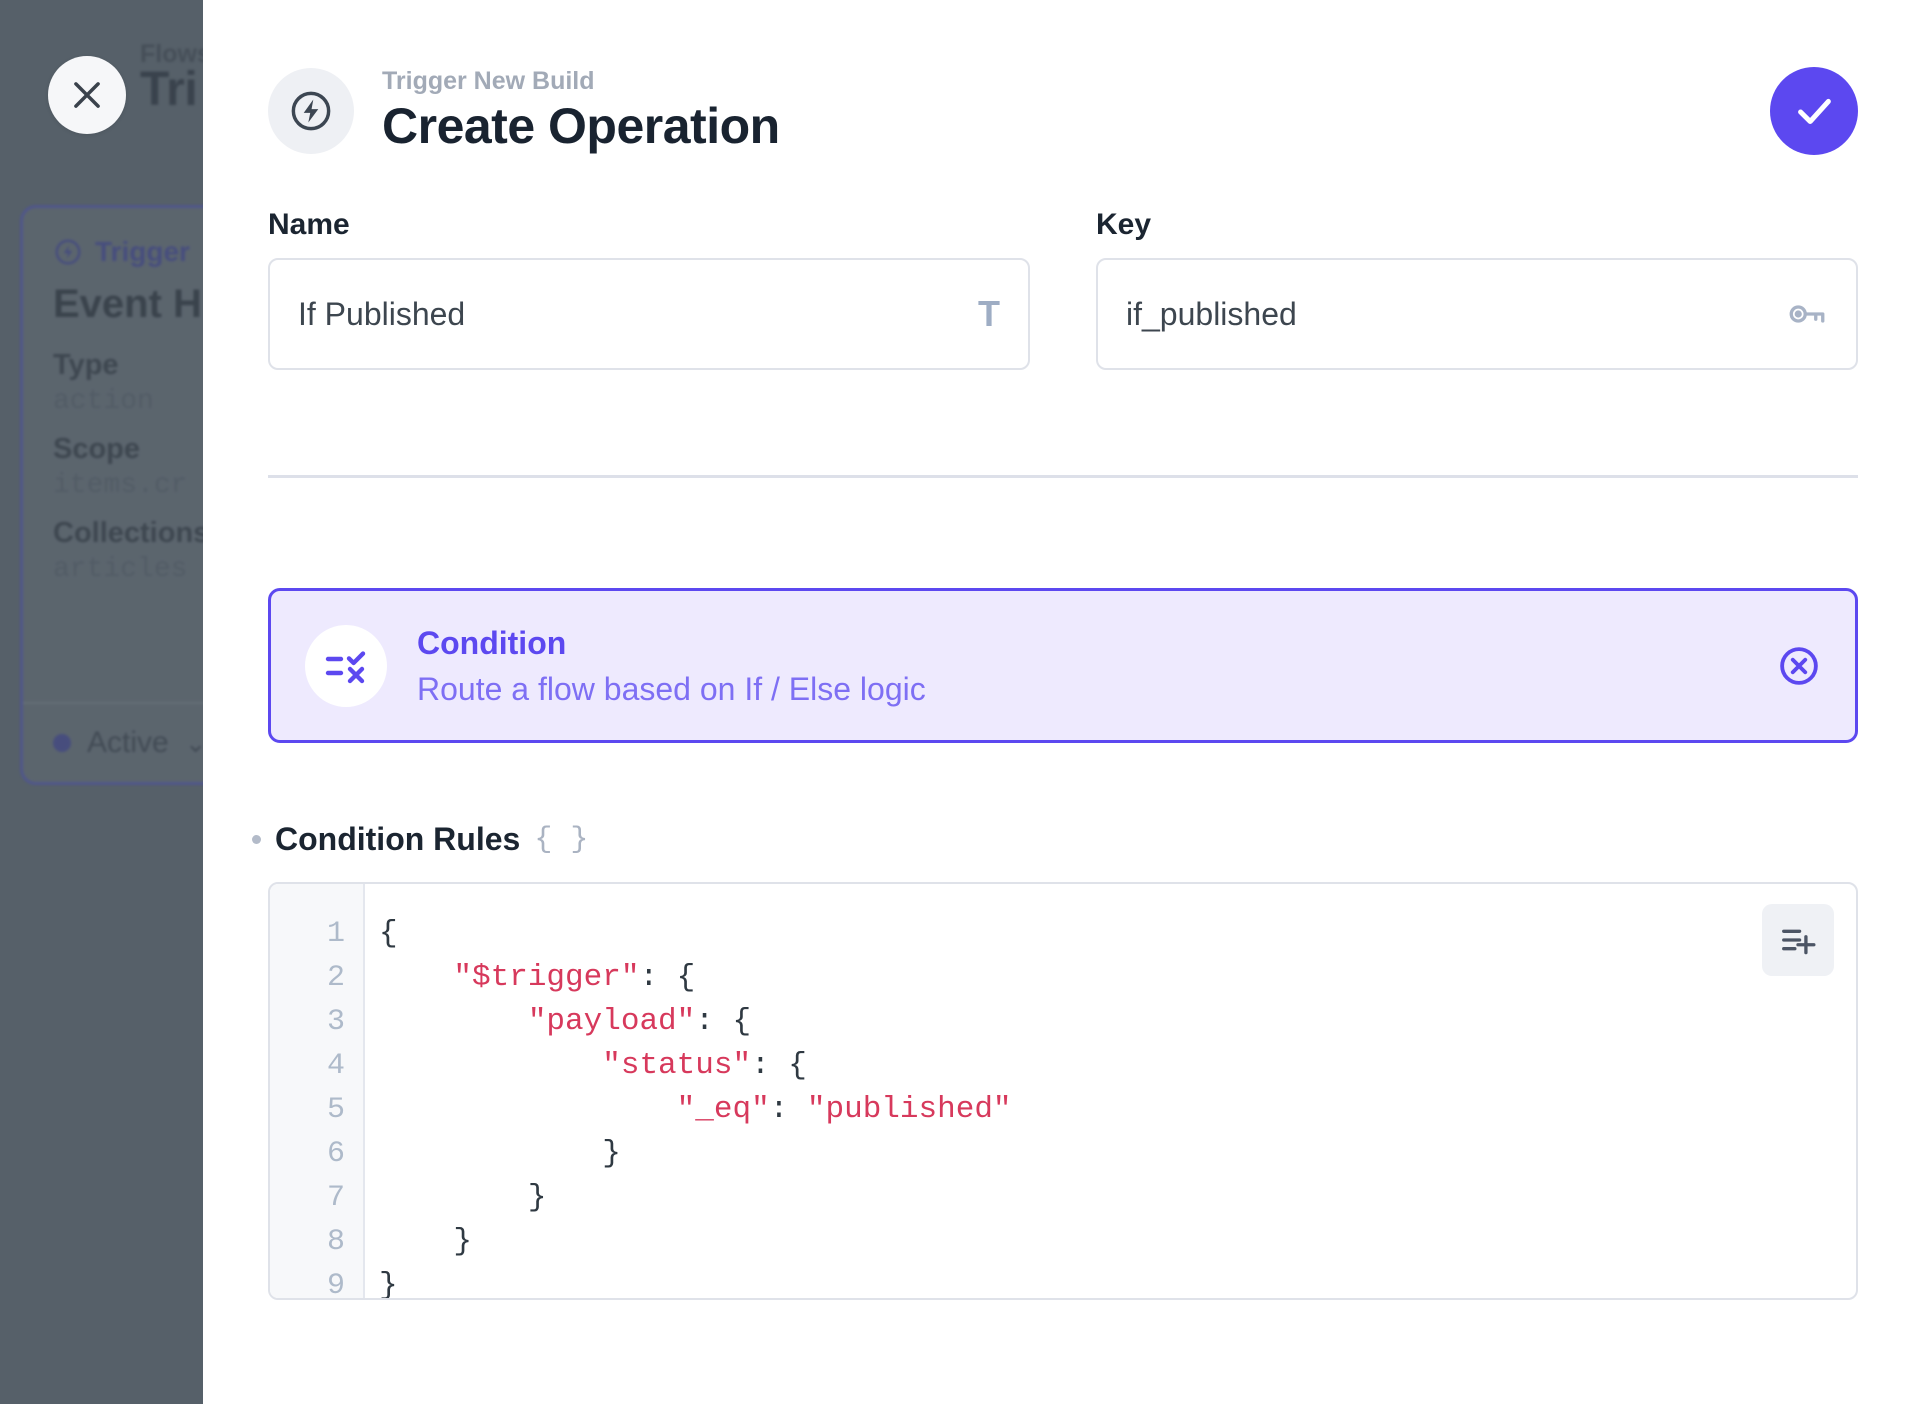 This screenshot has height=1404, width=1906. Describe the element at coordinates (492, 642) in the screenshot. I see `condition-title: Condition` at that location.